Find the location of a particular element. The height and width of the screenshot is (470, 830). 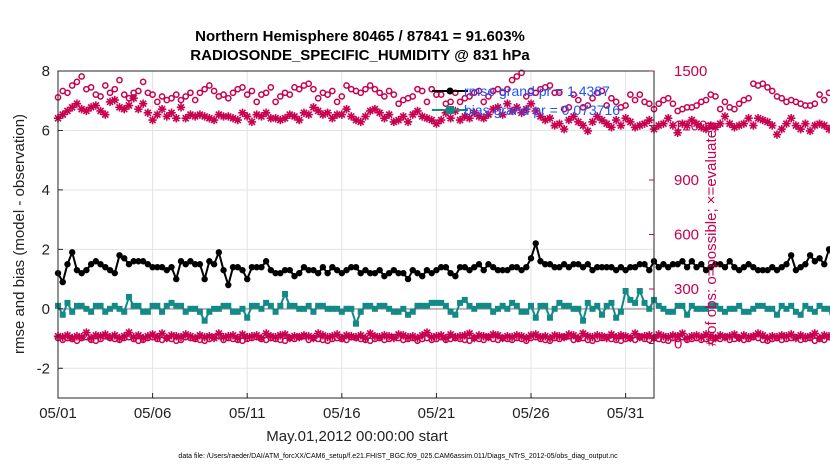

x-axis: 05/01 05/06 05/11 05/16 05/21 05/26 05/31 is located at coordinates (341, 407).